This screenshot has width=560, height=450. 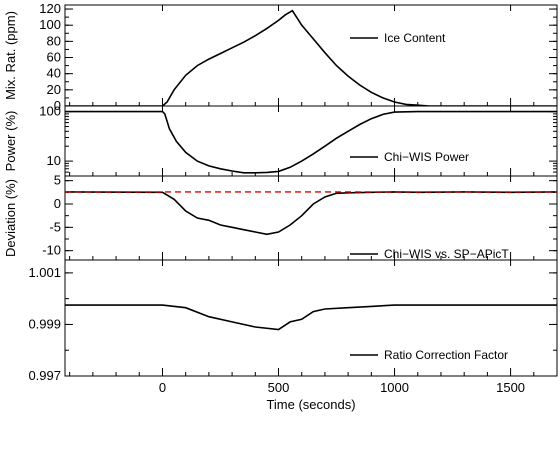 I want to click on y-tick-label: 0.997, so click(x=44, y=375).